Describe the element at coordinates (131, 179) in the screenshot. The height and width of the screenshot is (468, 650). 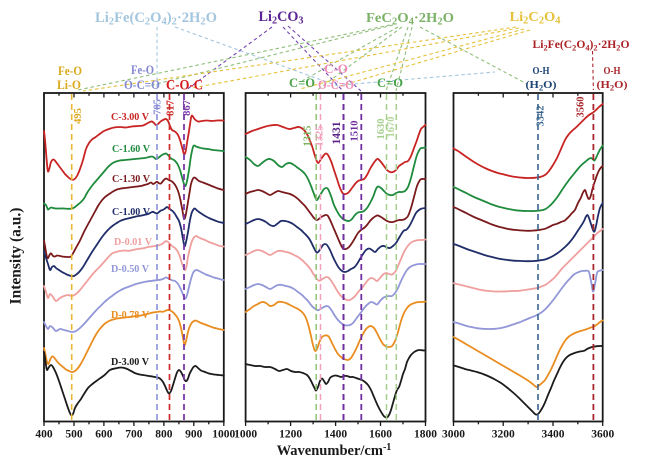
I see `svg-text: C-1.30 V` at that location.